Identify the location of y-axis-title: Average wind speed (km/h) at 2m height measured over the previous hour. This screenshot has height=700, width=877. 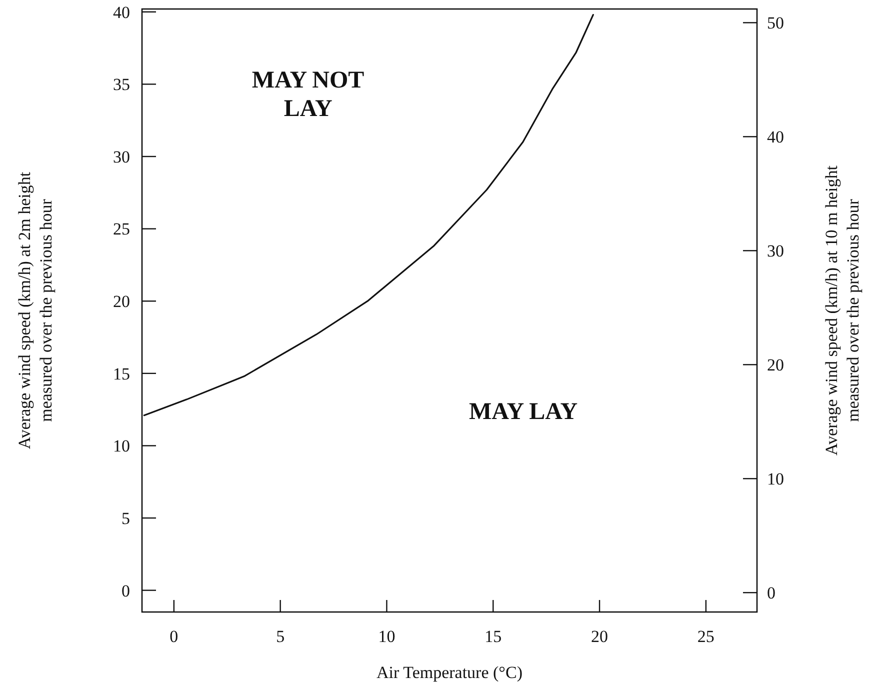
(35, 311).